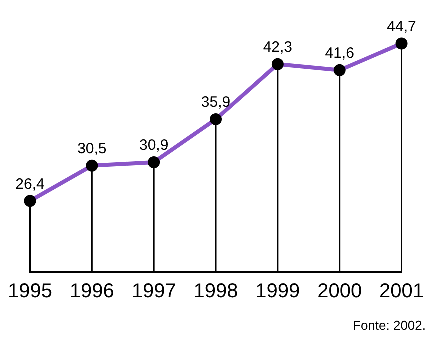  Describe the element at coordinates (401, 27) in the screenshot. I see `data-label: 44,7` at that location.